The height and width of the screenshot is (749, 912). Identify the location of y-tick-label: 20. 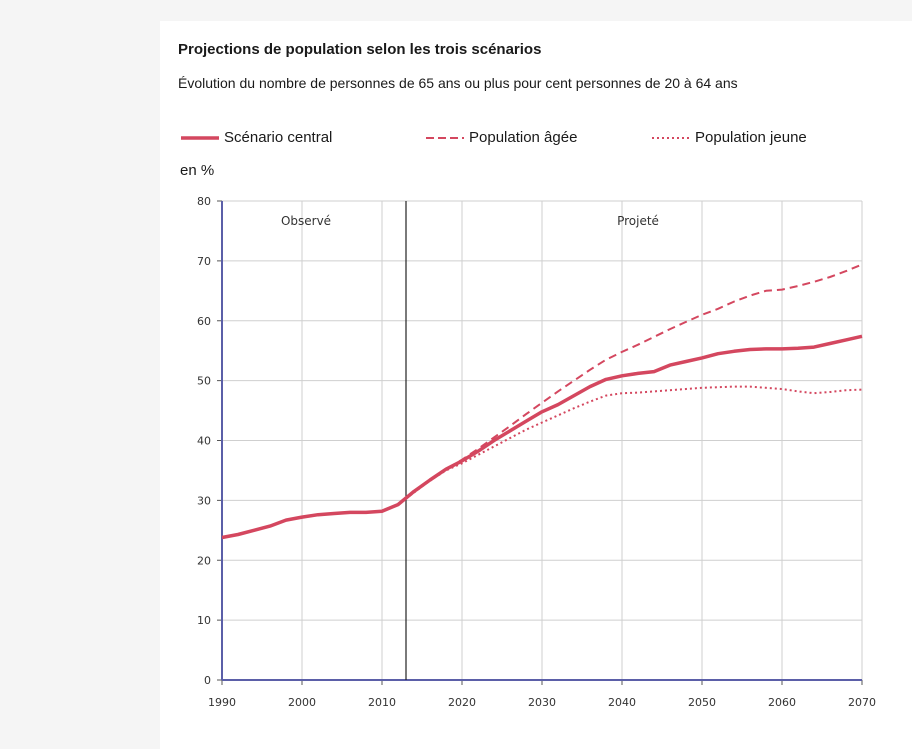
(204, 560).